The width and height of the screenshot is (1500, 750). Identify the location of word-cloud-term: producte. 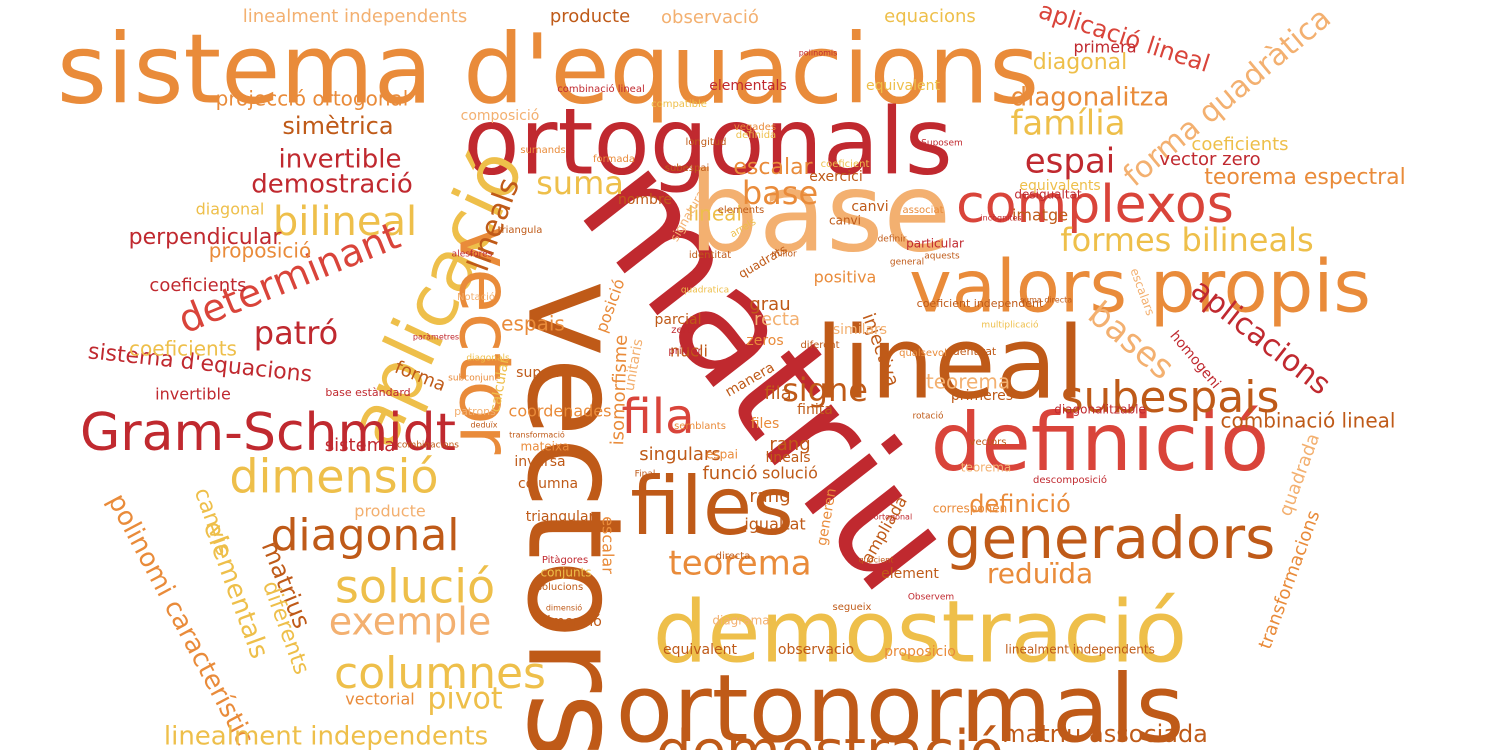
(590, 16).